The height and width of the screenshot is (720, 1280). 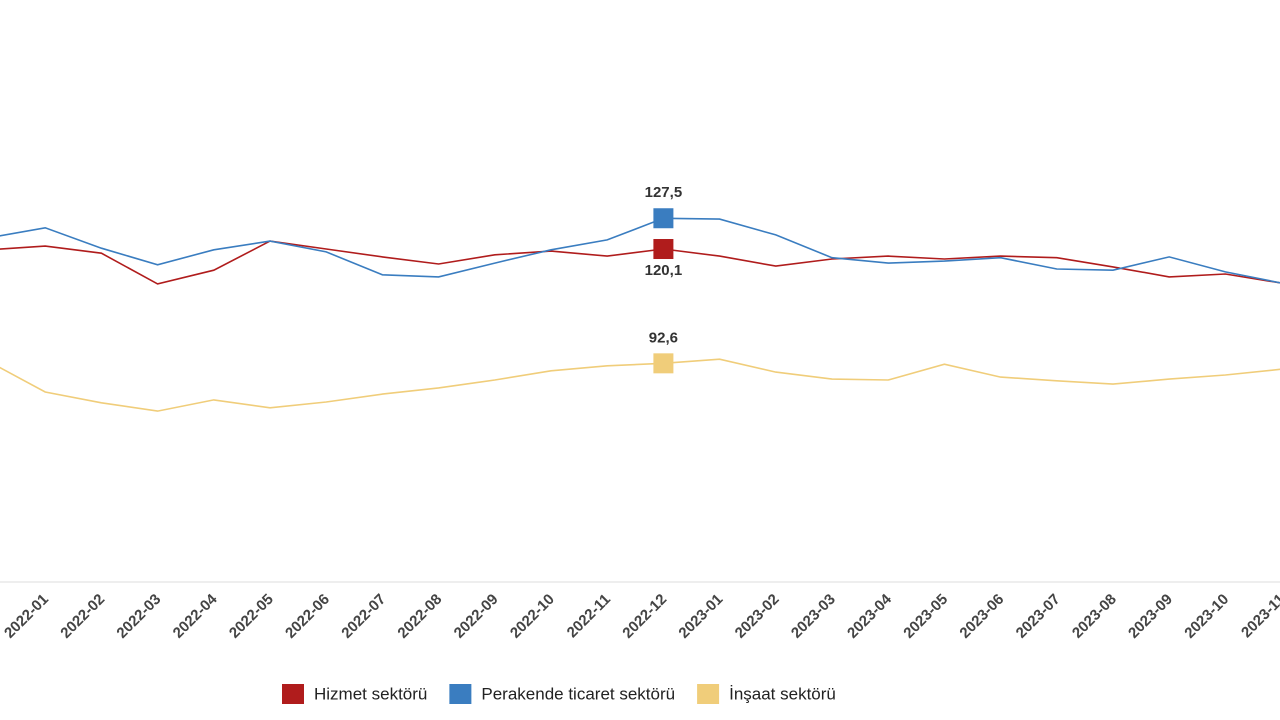 I want to click on x-tick-label: 2022-08, so click(x=419, y=616).